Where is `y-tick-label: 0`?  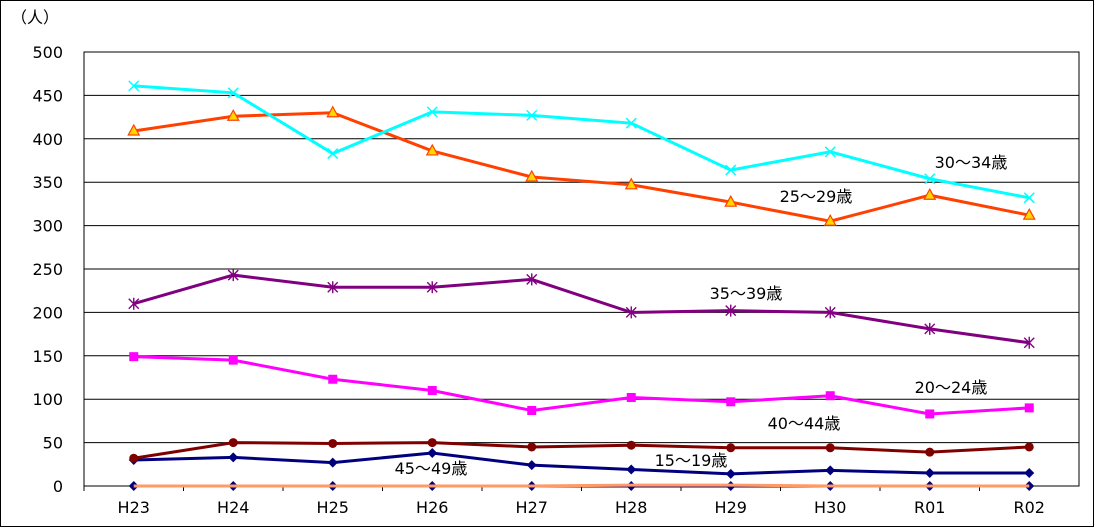 y-tick-label: 0 is located at coordinates (58, 486).